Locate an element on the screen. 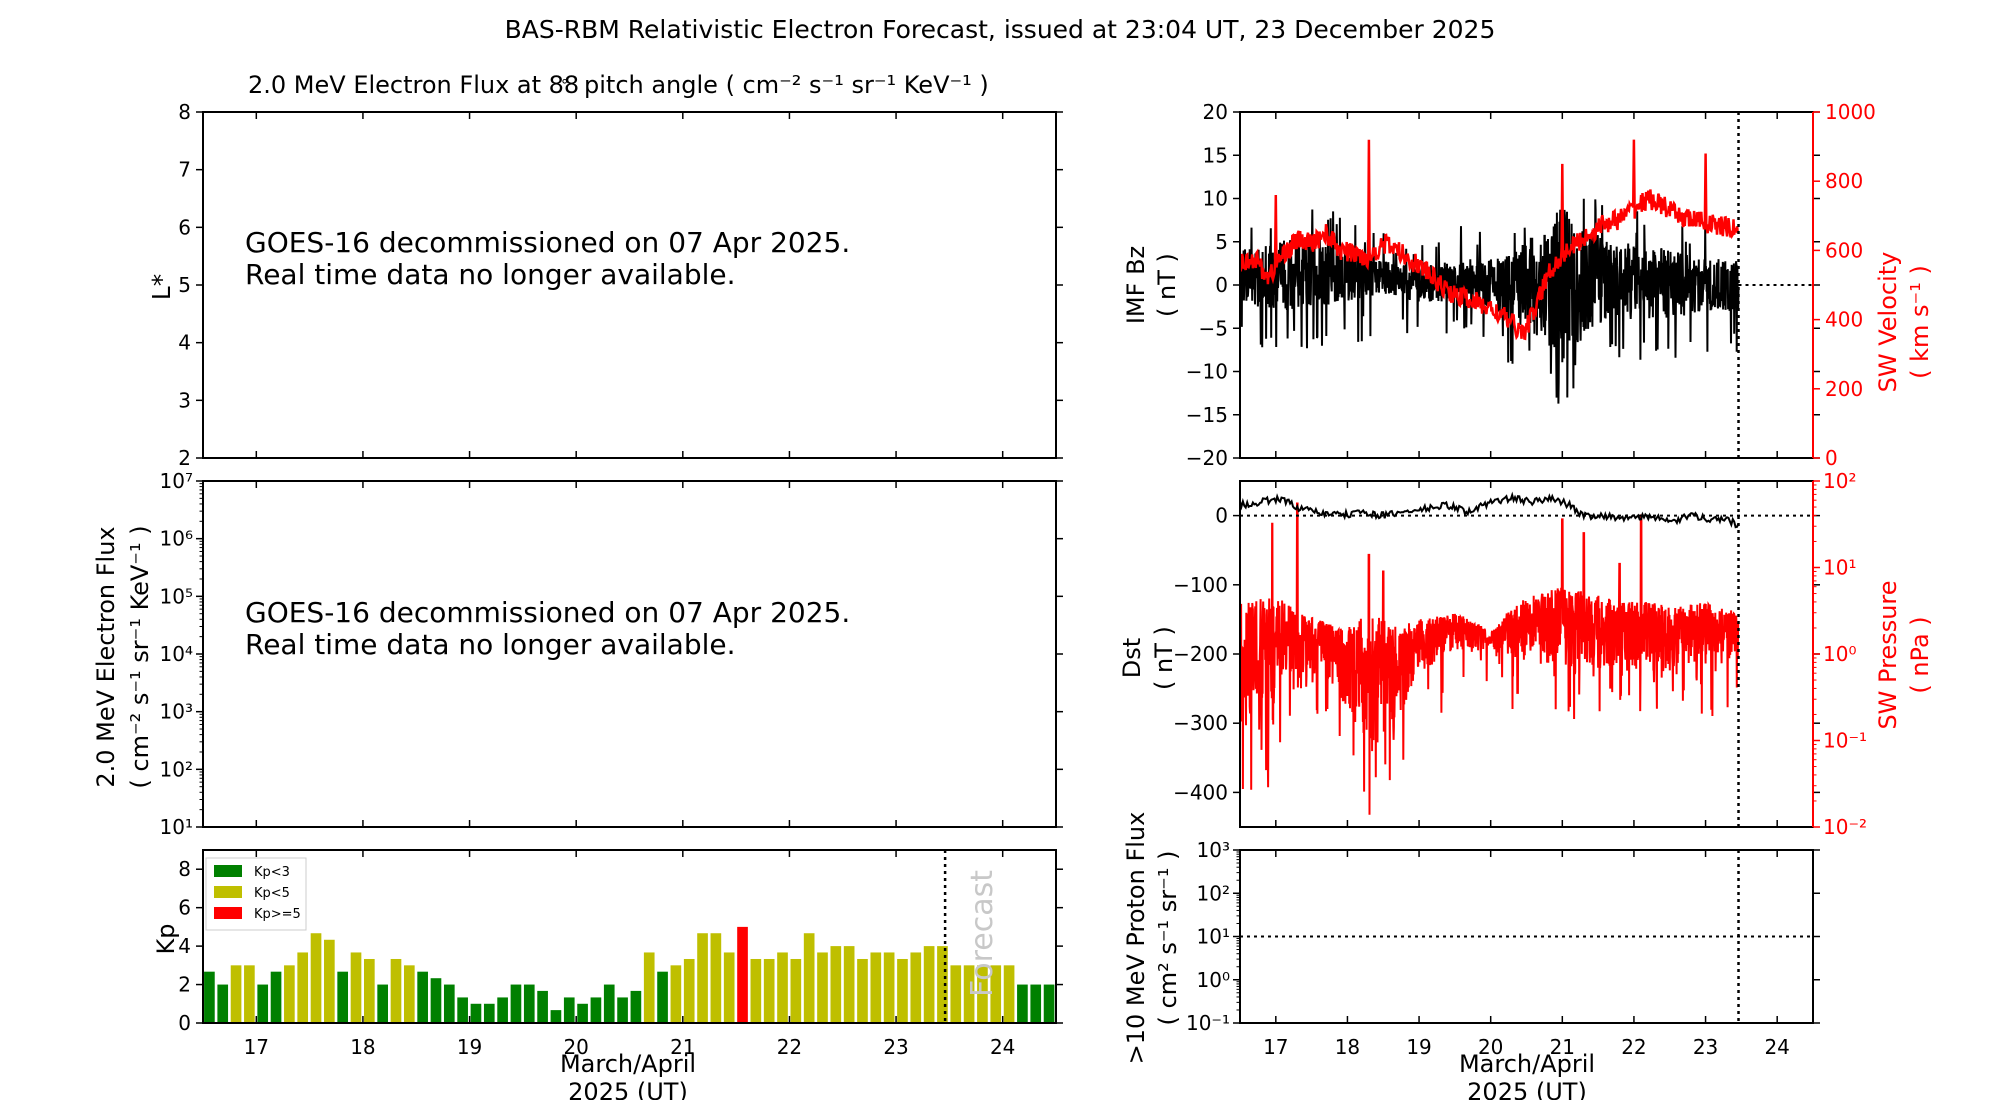 The height and width of the screenshot is (1100, 2000). kp-legend-swatch-mid is located at coordinates (228, 892).